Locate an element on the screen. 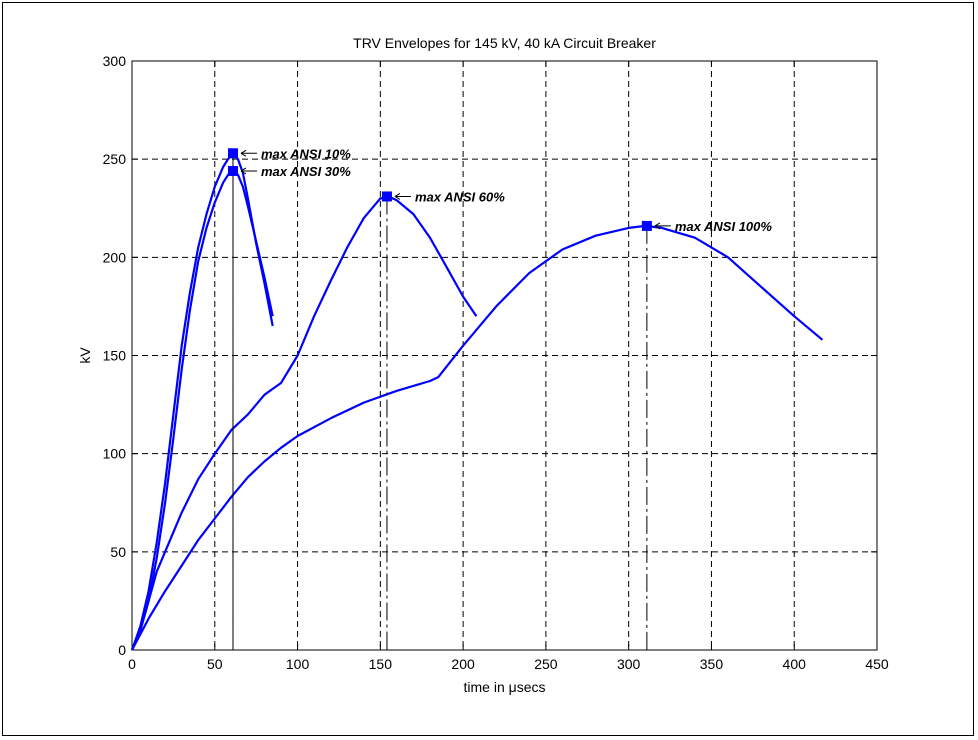 This screenshot has height=740, width=978. max-annotation-label: max ANSI 30% is located at coordinates (306, 171).